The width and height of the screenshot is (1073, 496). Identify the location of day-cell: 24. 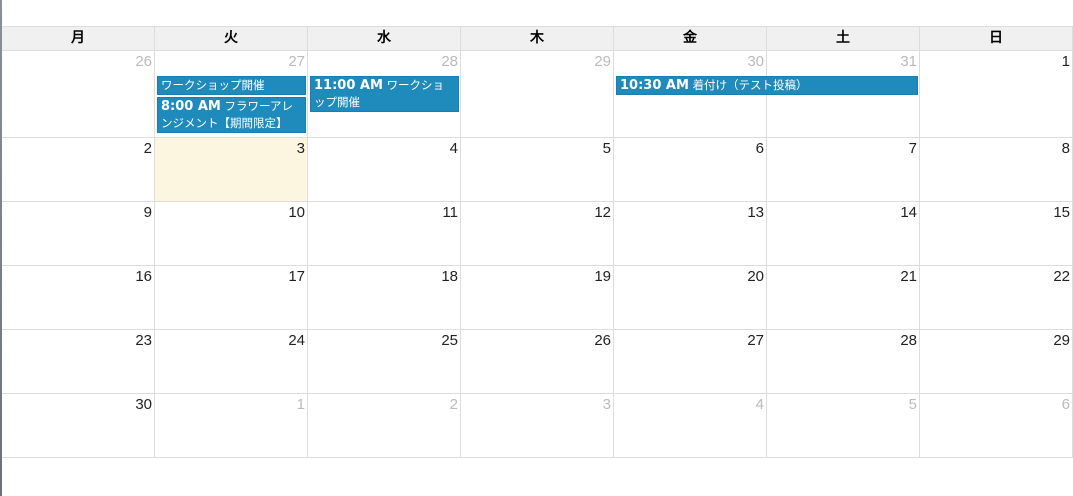
(231, 361).